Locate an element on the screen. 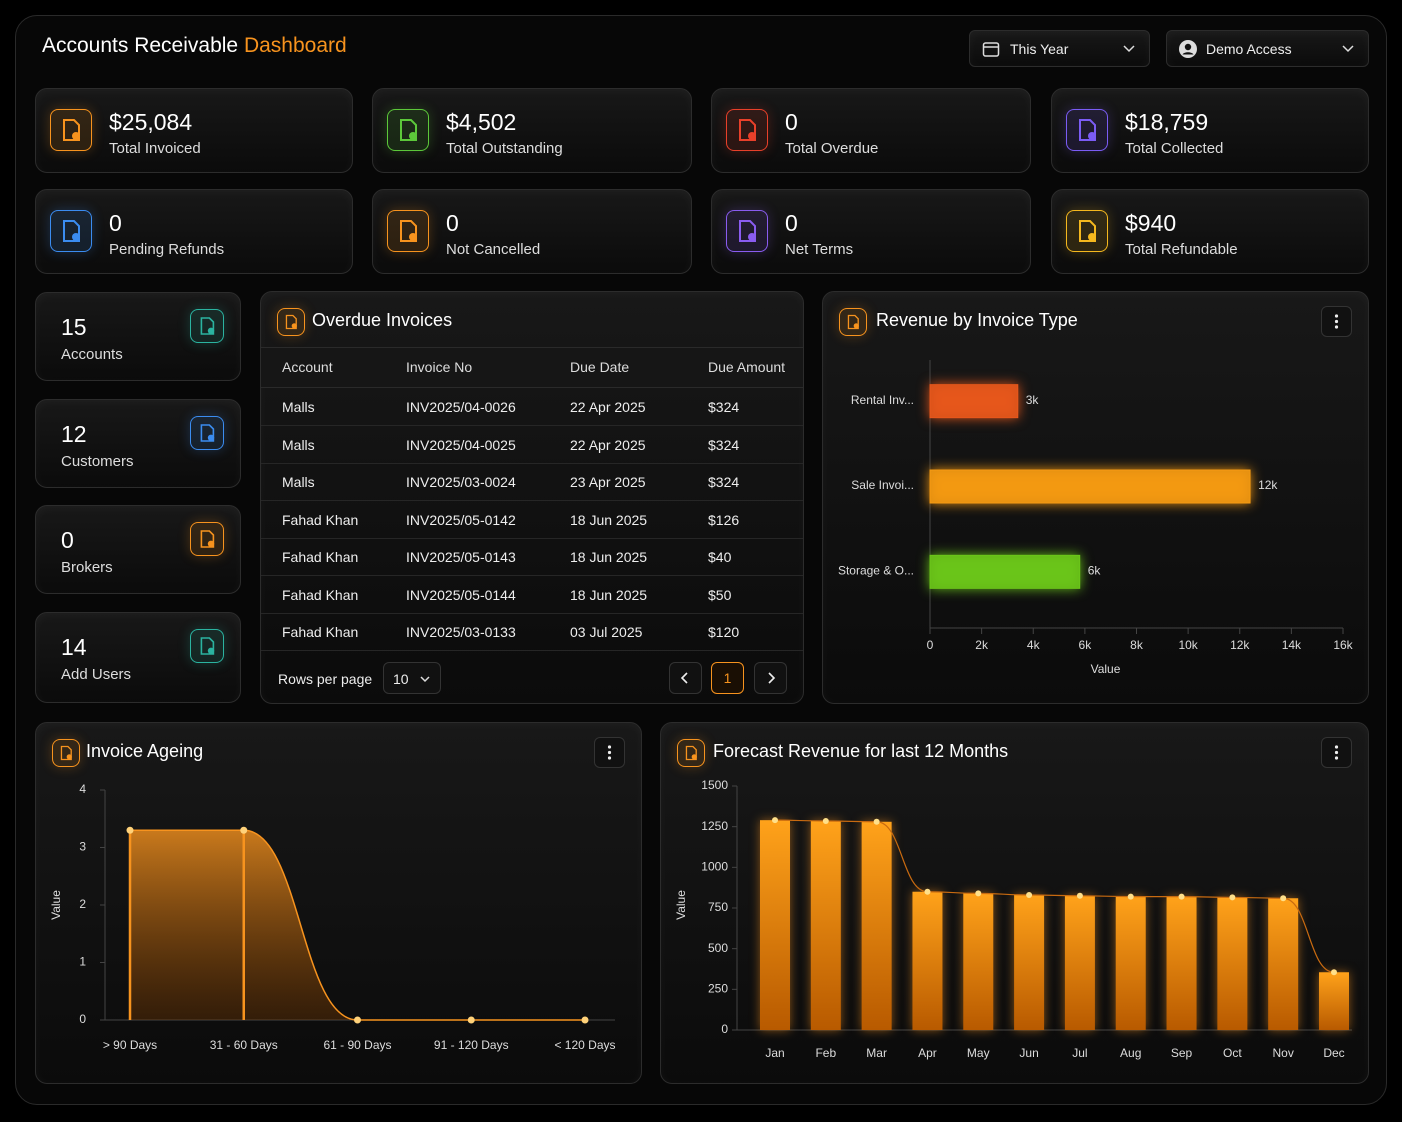 Image resolution: width=1402 pixels, height=1122 pixels. cell: 23 Apr 2025 is located at coordinates (608, 482).